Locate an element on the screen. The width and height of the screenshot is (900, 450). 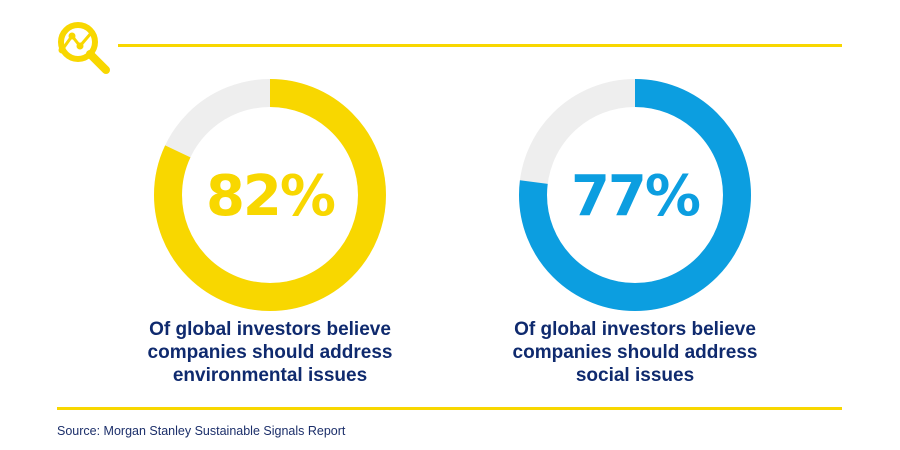
top-divider is located at coordinates (480, 45).